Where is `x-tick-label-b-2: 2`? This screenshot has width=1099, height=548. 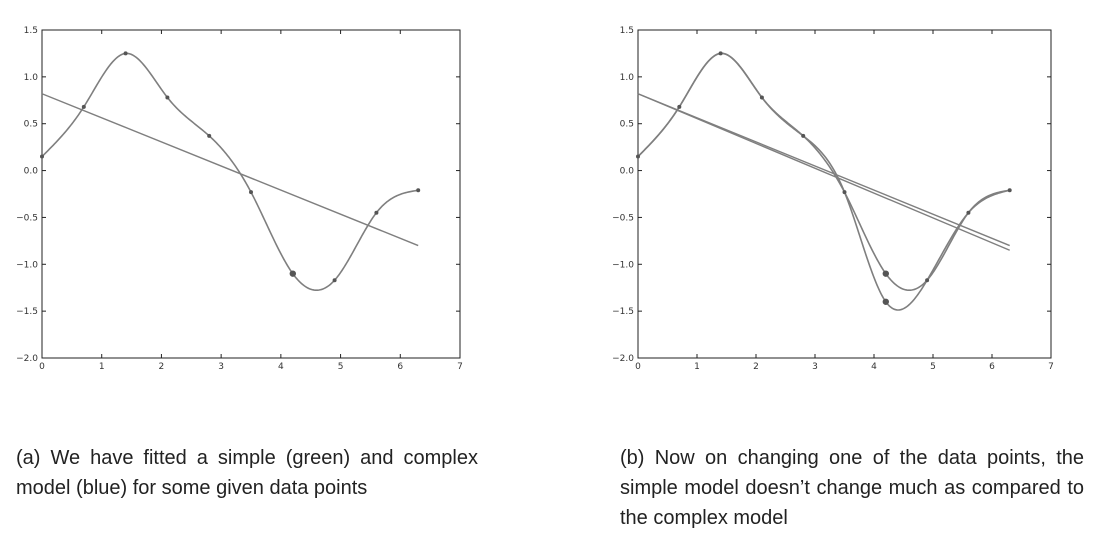 x-tick-label-b-2: 2 is located at coordinates (756, 367).